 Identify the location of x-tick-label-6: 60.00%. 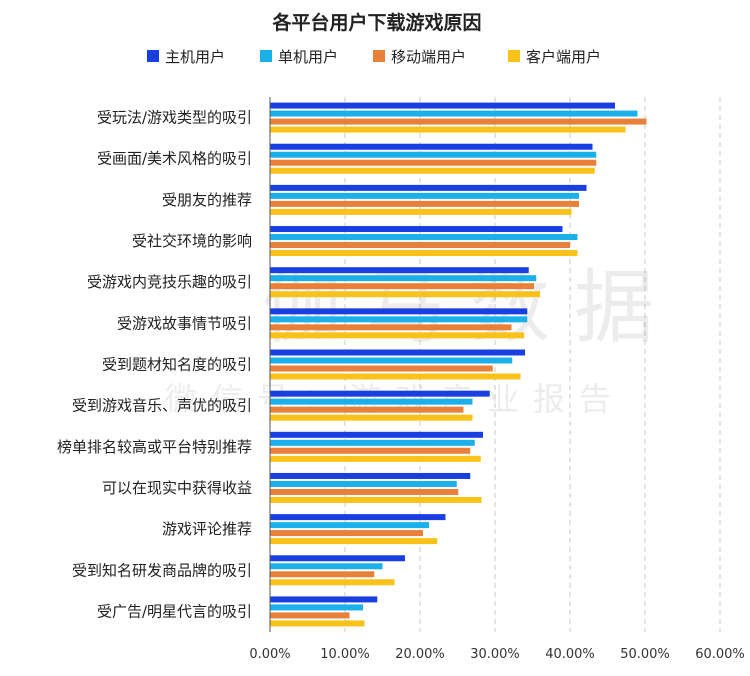
(720, 654).